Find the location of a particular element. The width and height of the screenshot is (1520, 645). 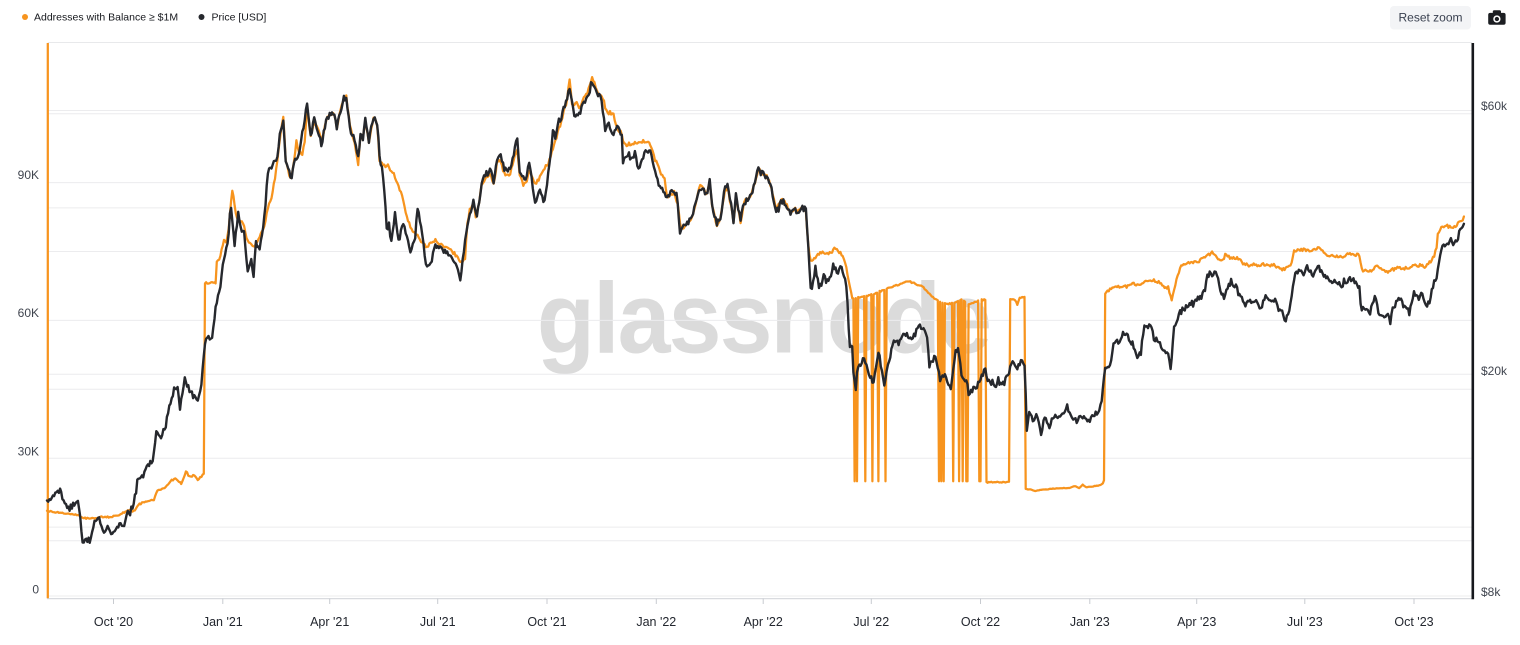

svg-text: Addresses with Balance ≥ $1M is located at coordinates (106, 18).